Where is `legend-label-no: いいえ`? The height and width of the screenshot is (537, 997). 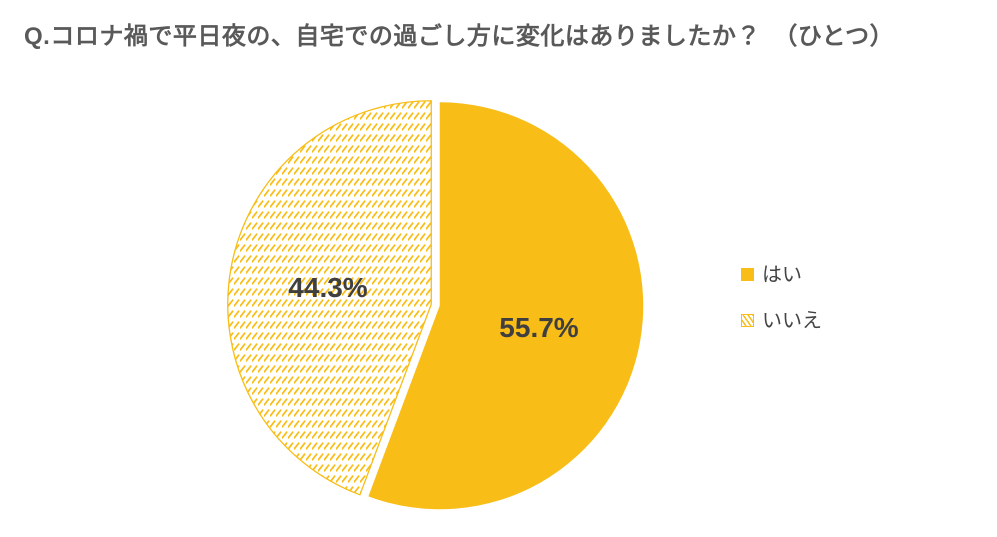 legend-label-no: いいえ is located at coordinates (792, 320).